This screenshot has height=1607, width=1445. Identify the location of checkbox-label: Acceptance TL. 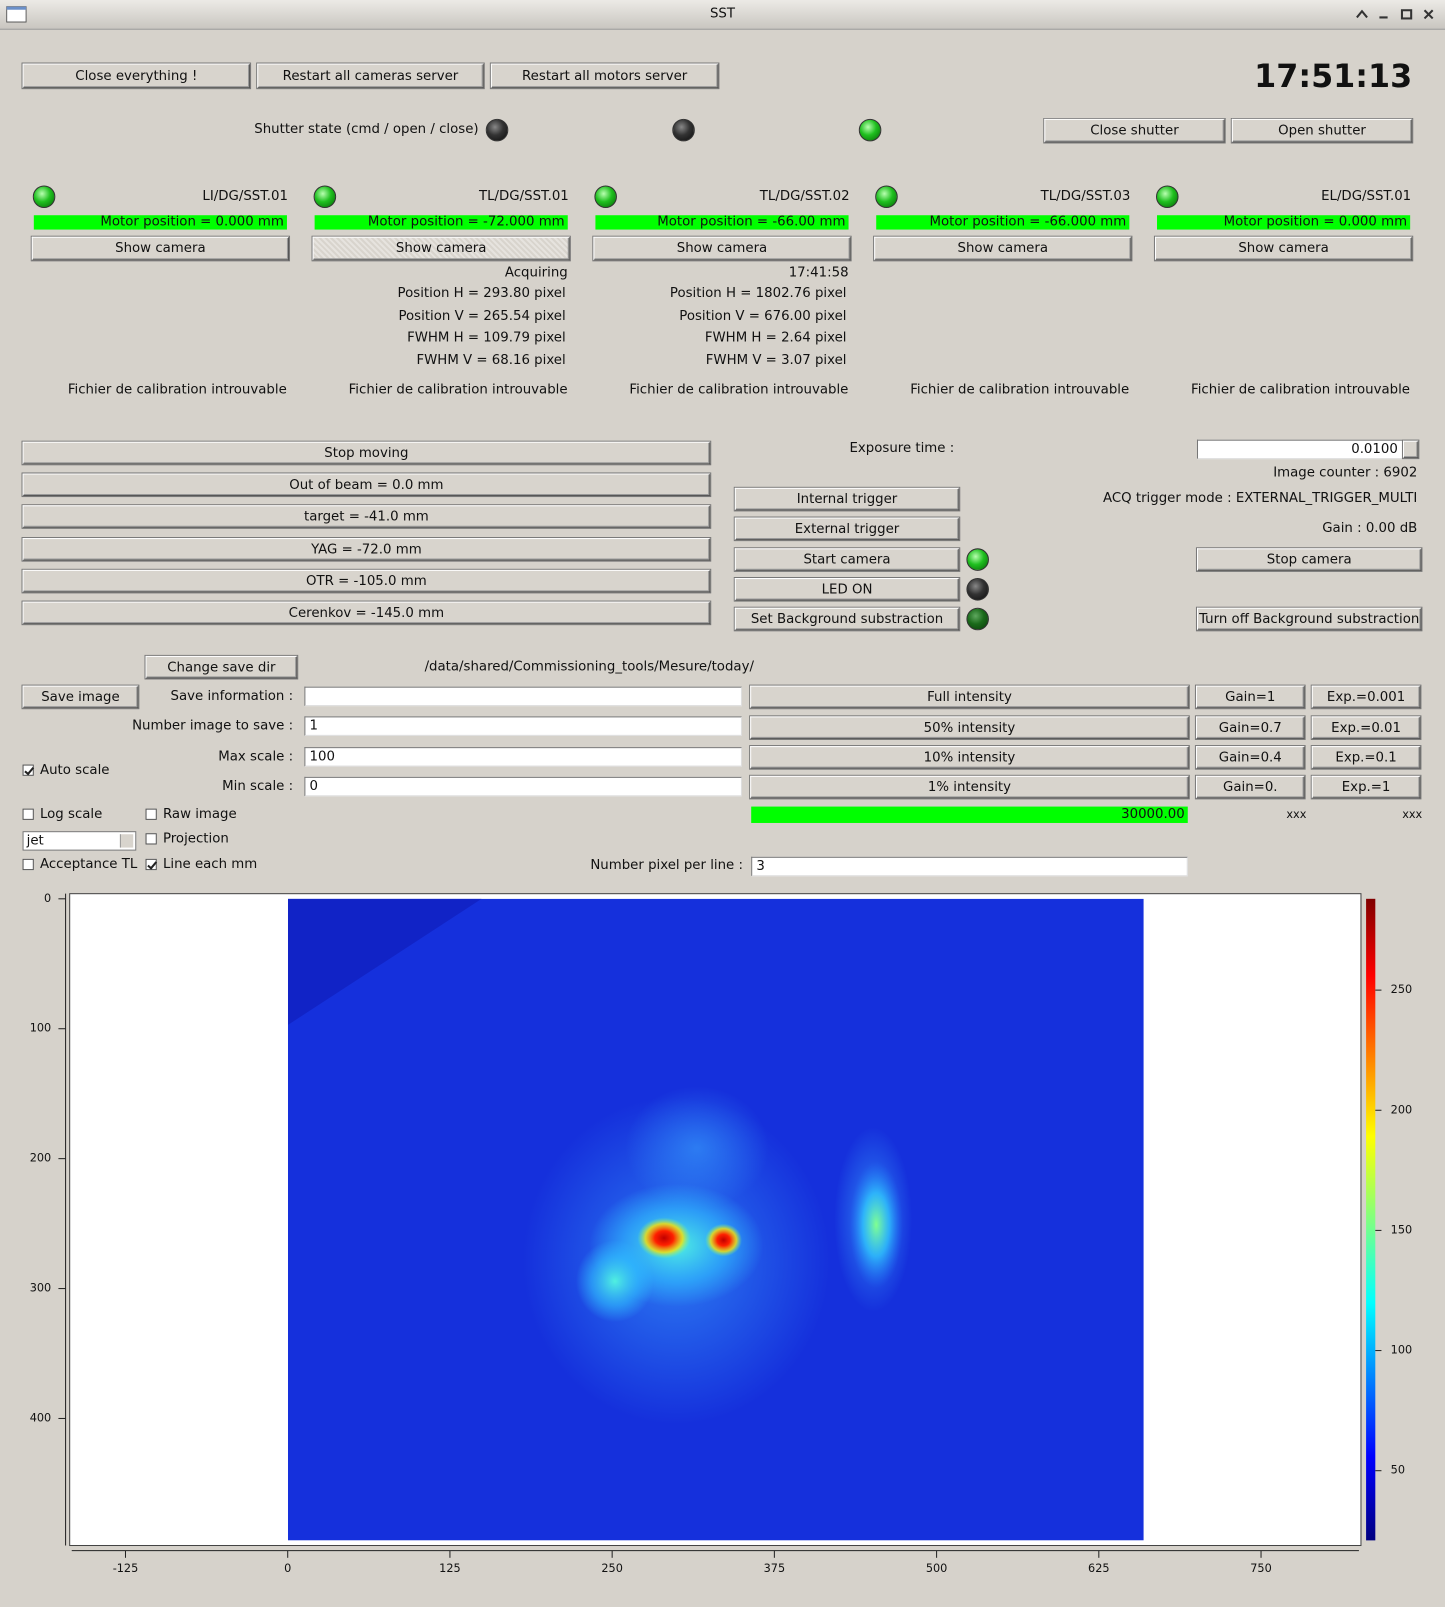
(88, 864).